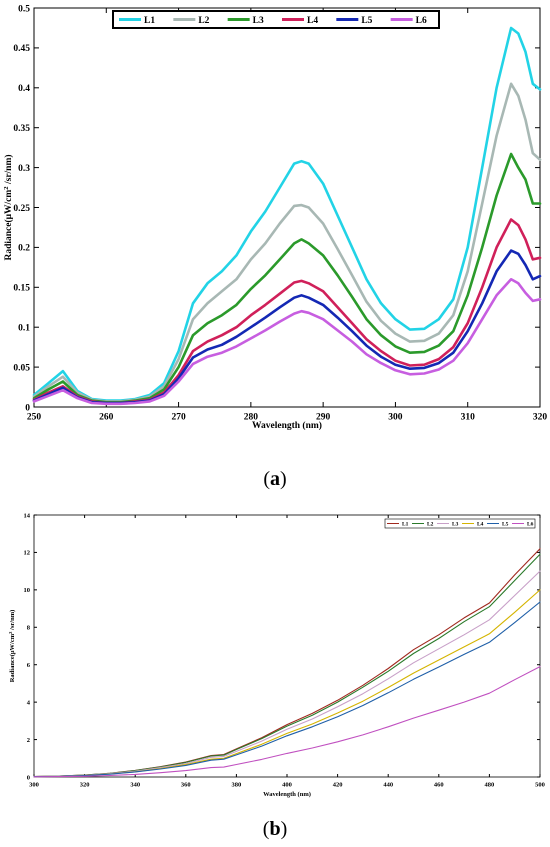 Image resolution: width=550 pixels, height=847 pixels. I want to click on y-tick-label: 0.35, so click(21, 129).